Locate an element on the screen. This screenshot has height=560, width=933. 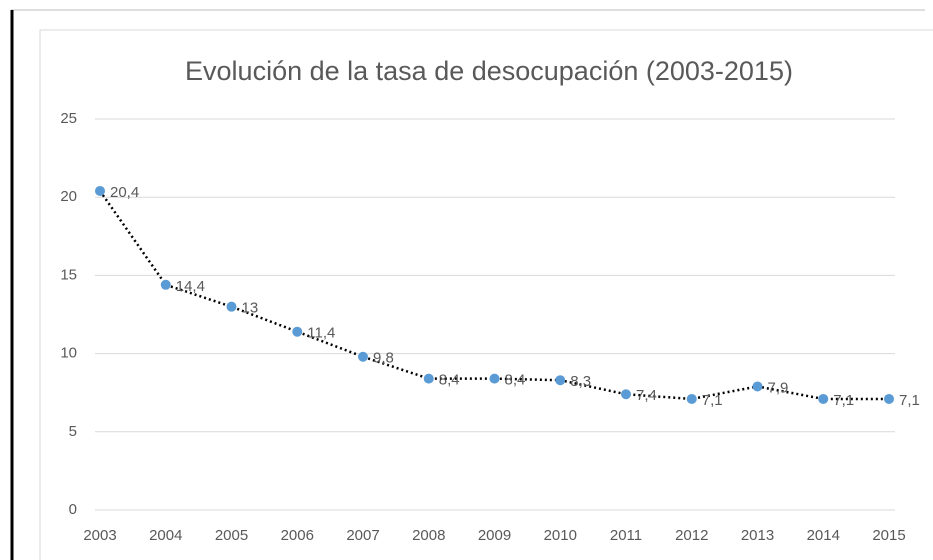
y-tick-label: 20 is located at coordinates (68, 196).